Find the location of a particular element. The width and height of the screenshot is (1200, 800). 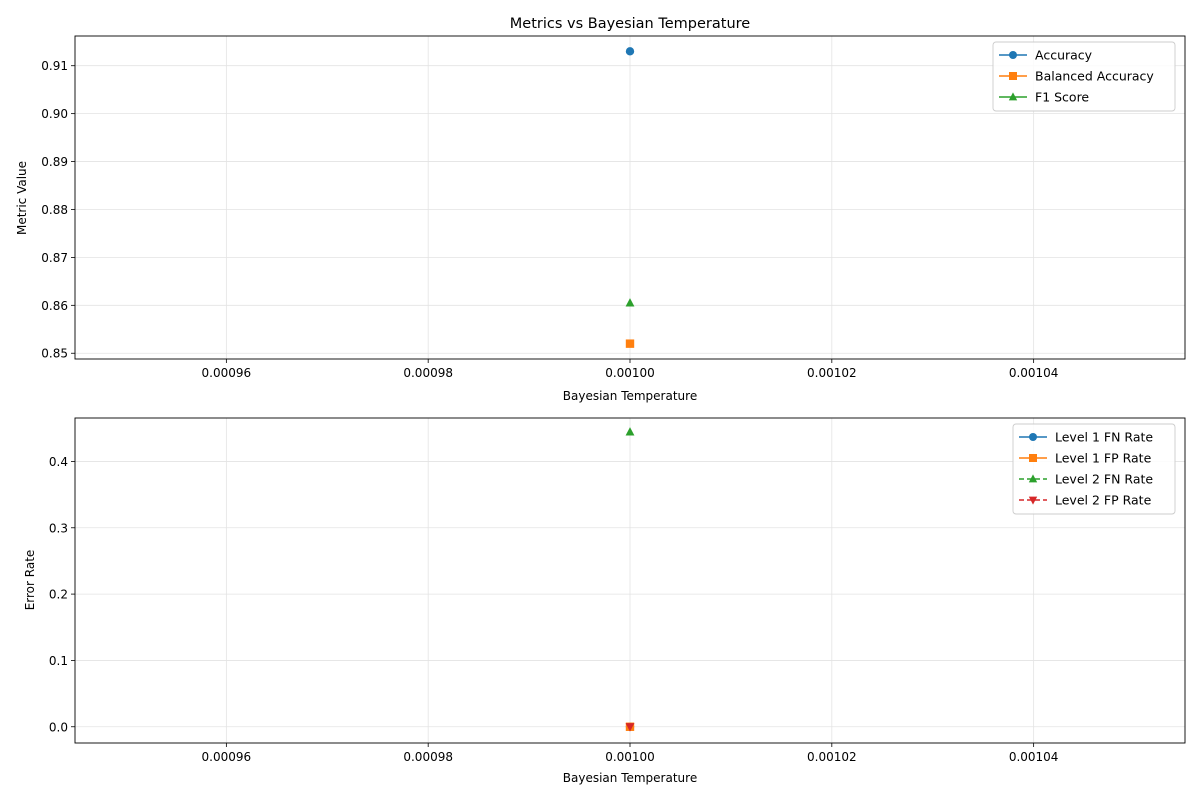

legend-label: Level 1 FN Rate is located at coordinates (1104, 437).